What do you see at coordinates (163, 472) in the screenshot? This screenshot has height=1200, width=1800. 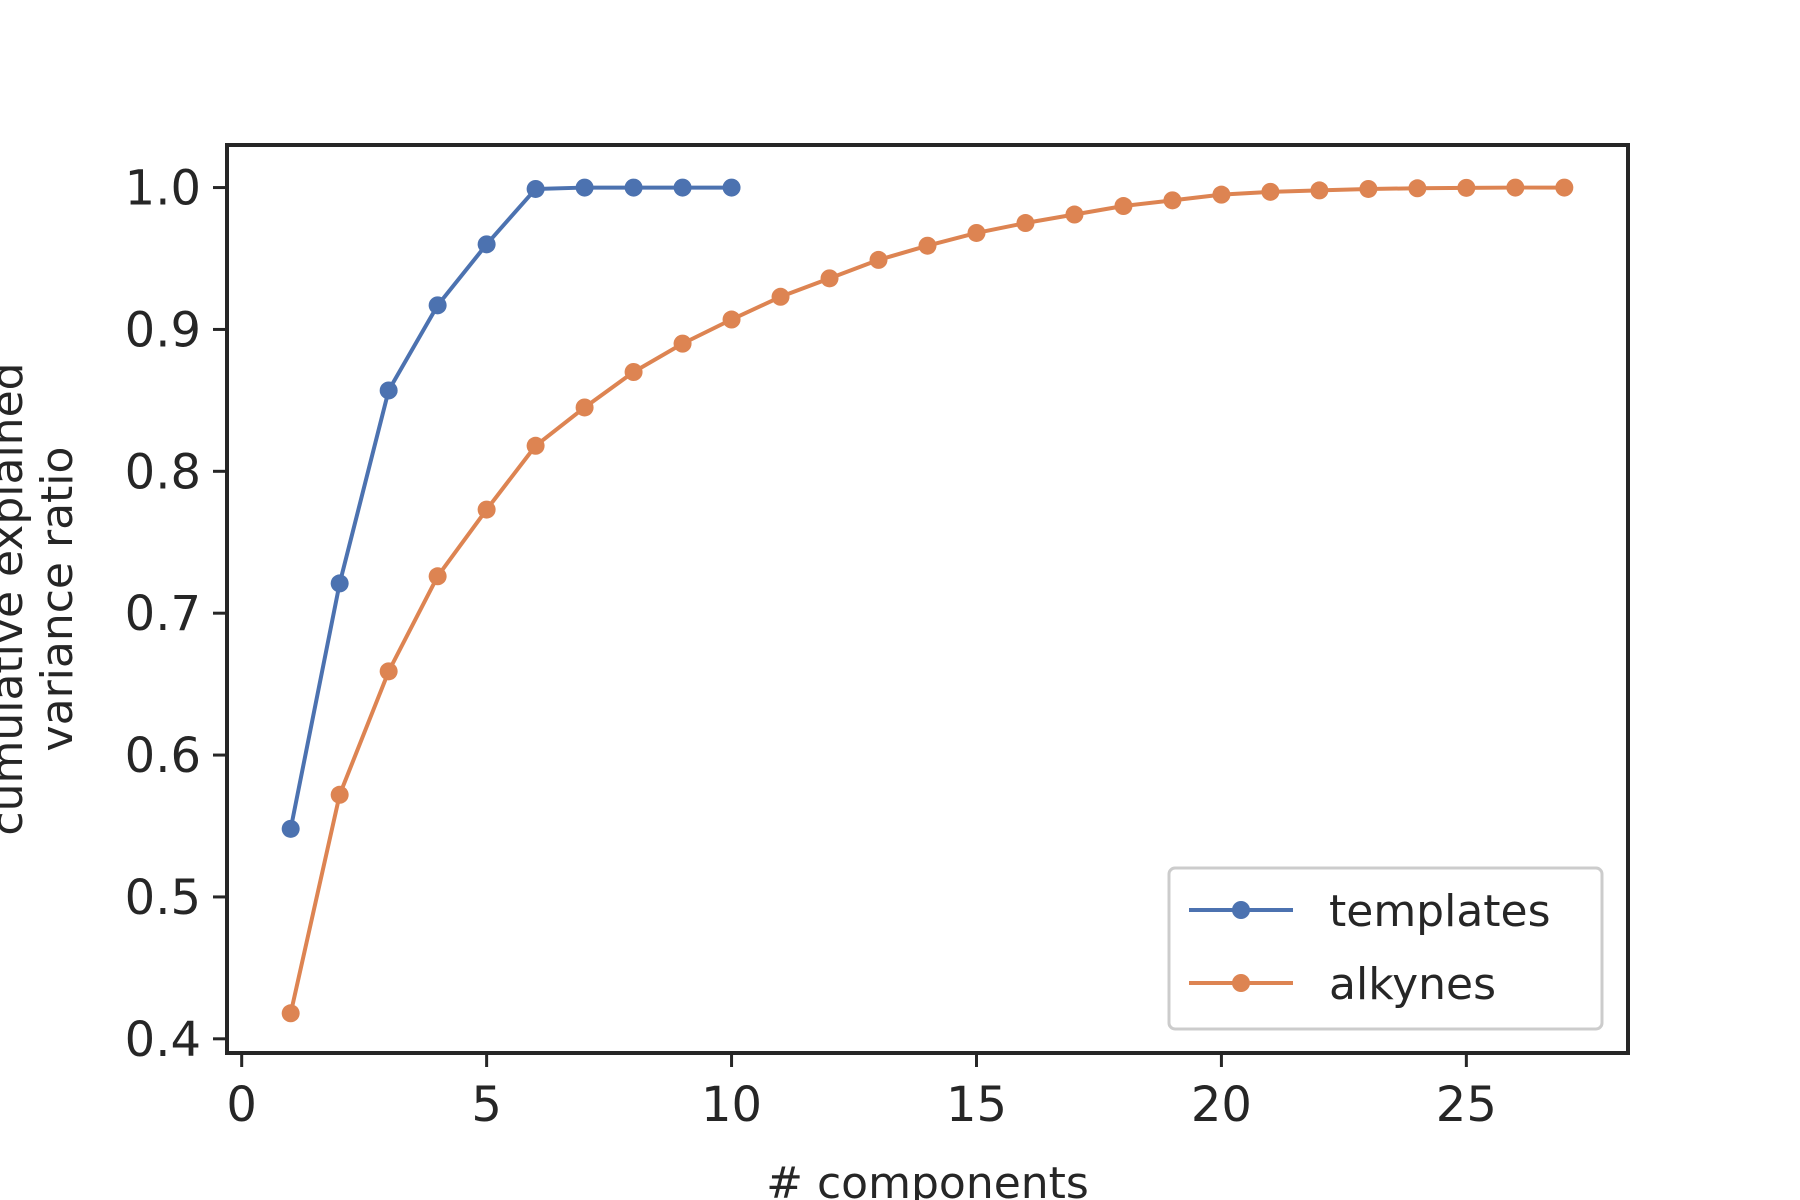 I see `y-tick-label: 0.8` at bounding box center [163, 472].